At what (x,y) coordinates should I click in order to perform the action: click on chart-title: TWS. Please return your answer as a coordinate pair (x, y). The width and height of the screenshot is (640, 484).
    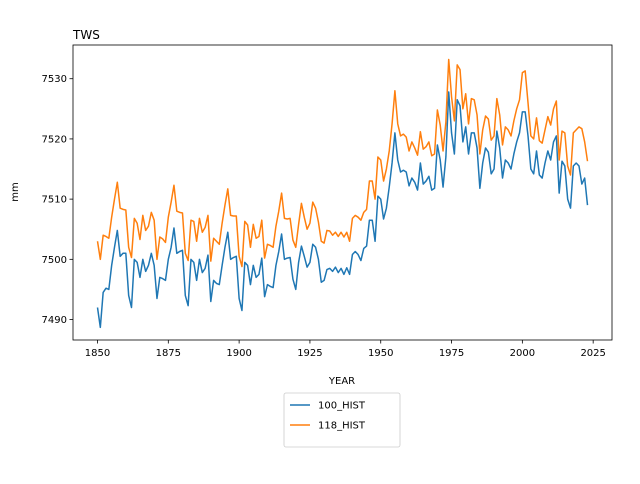
    Looking at the image, I should click on (86, 35).